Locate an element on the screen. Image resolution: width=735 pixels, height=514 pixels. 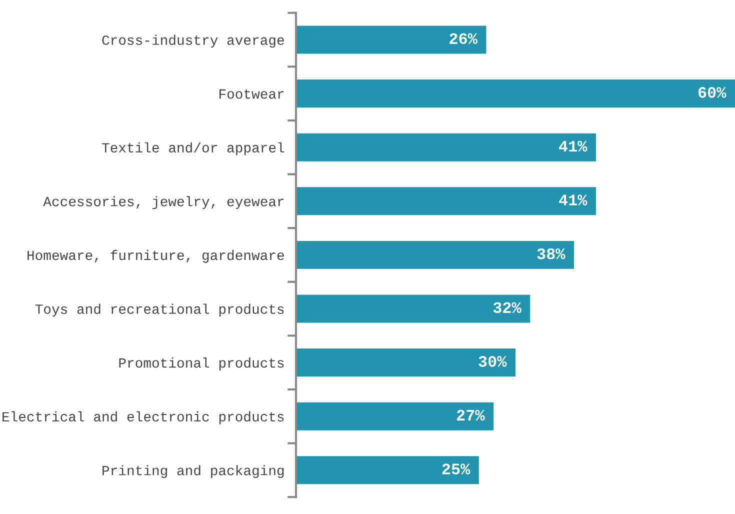
data-label: 26% is located at coordinates (464, 38).